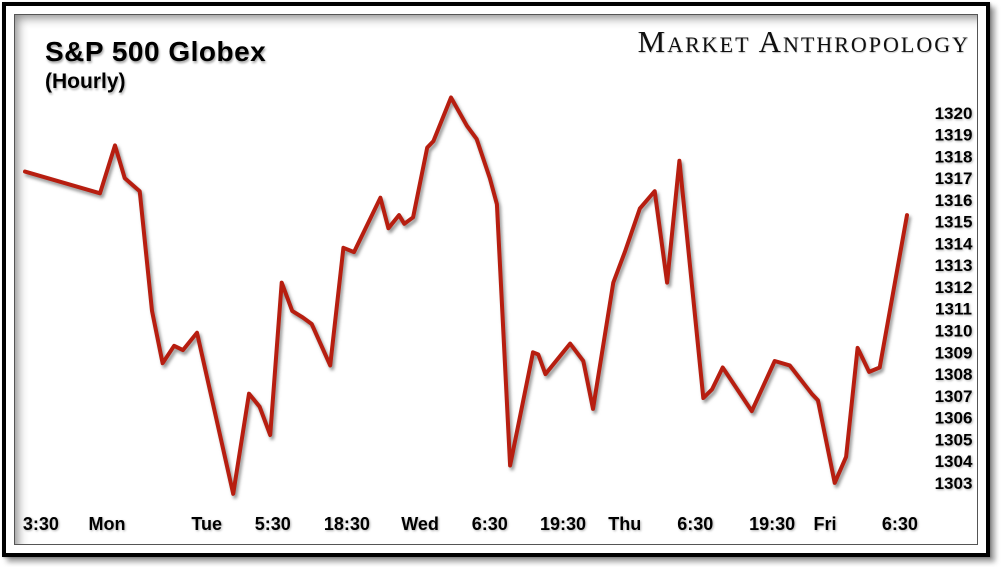 This screenshot has width=1003, height=567. Describe the element at coordinates (156, 51) in the screenshot. I see `chart-title: S&P 500 Globex` at that location.